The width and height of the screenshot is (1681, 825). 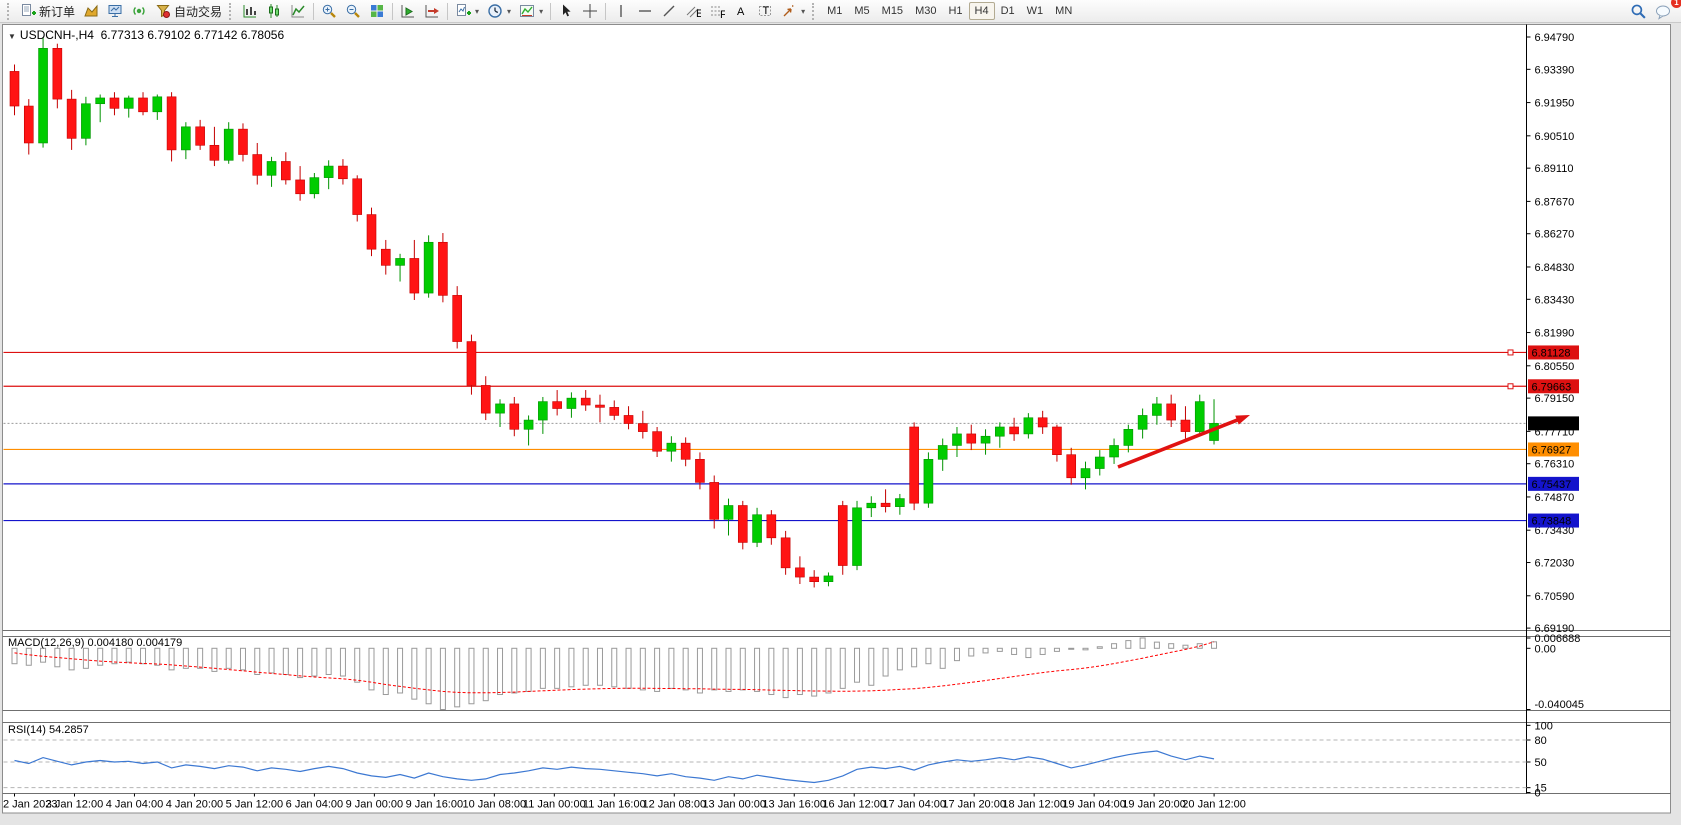 I want to click on auto-trading-button: 自动交易, so click(x=188, y=11).